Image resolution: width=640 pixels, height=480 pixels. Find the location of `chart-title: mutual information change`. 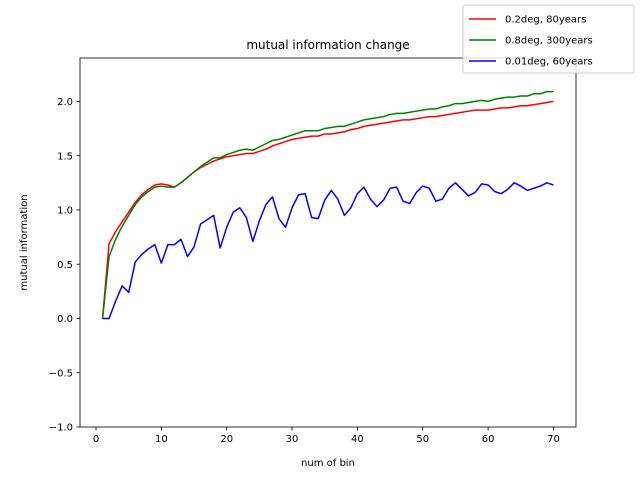

chart-title: mutual information change is located at coordinates (327, 45).